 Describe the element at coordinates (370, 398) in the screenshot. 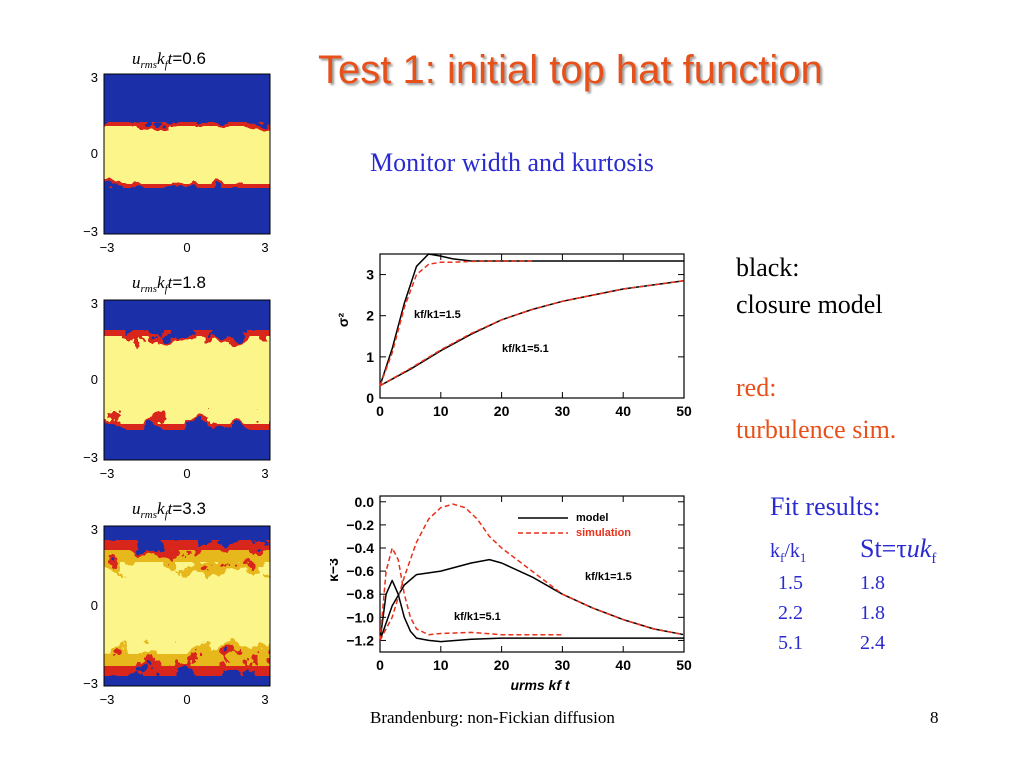

I see `y-tick-label: 0` at that location.